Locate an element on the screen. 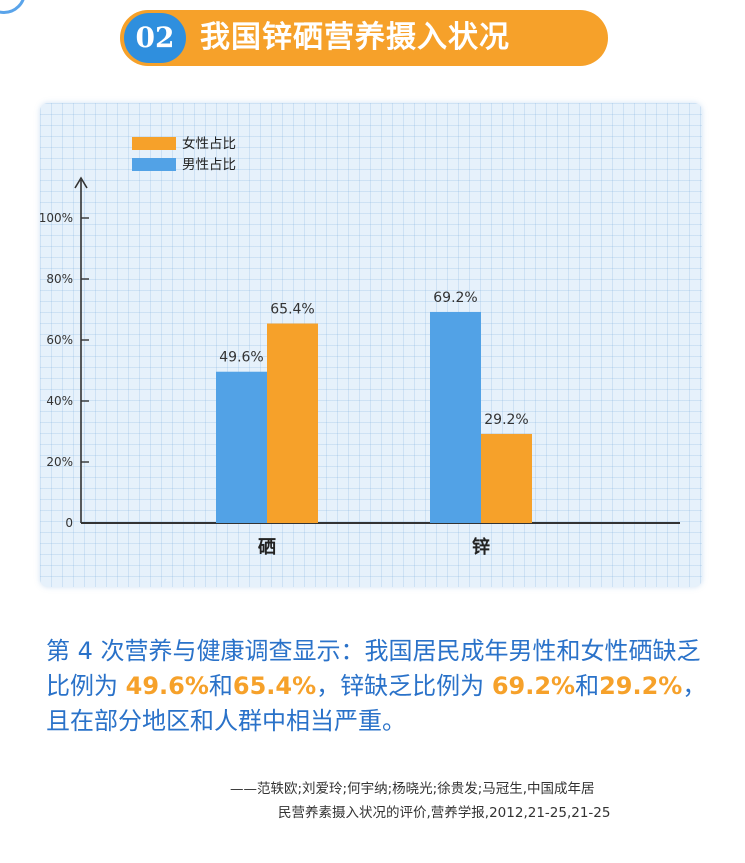 This screenshot has height=863, width=745. description-text: ，锌缺乏比例为 is located at coordinates (404, 686).